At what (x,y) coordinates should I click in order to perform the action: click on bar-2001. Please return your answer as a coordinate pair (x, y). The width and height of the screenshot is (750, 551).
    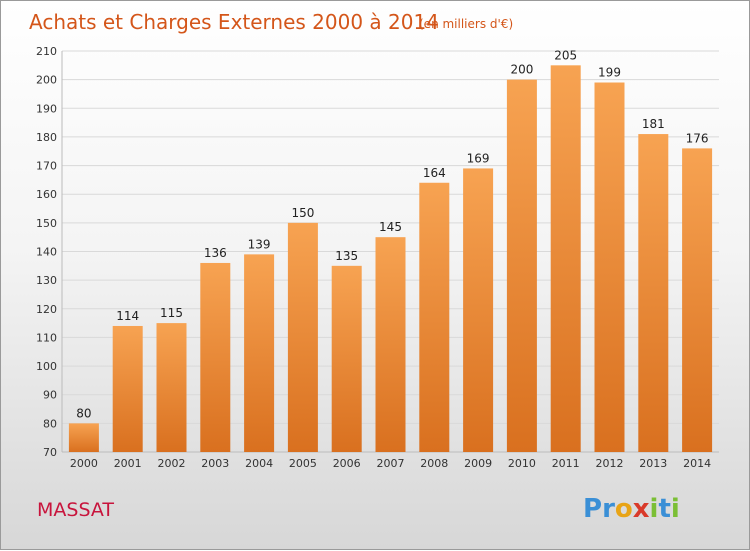
    Looking at the image, I should click on (127, 388).